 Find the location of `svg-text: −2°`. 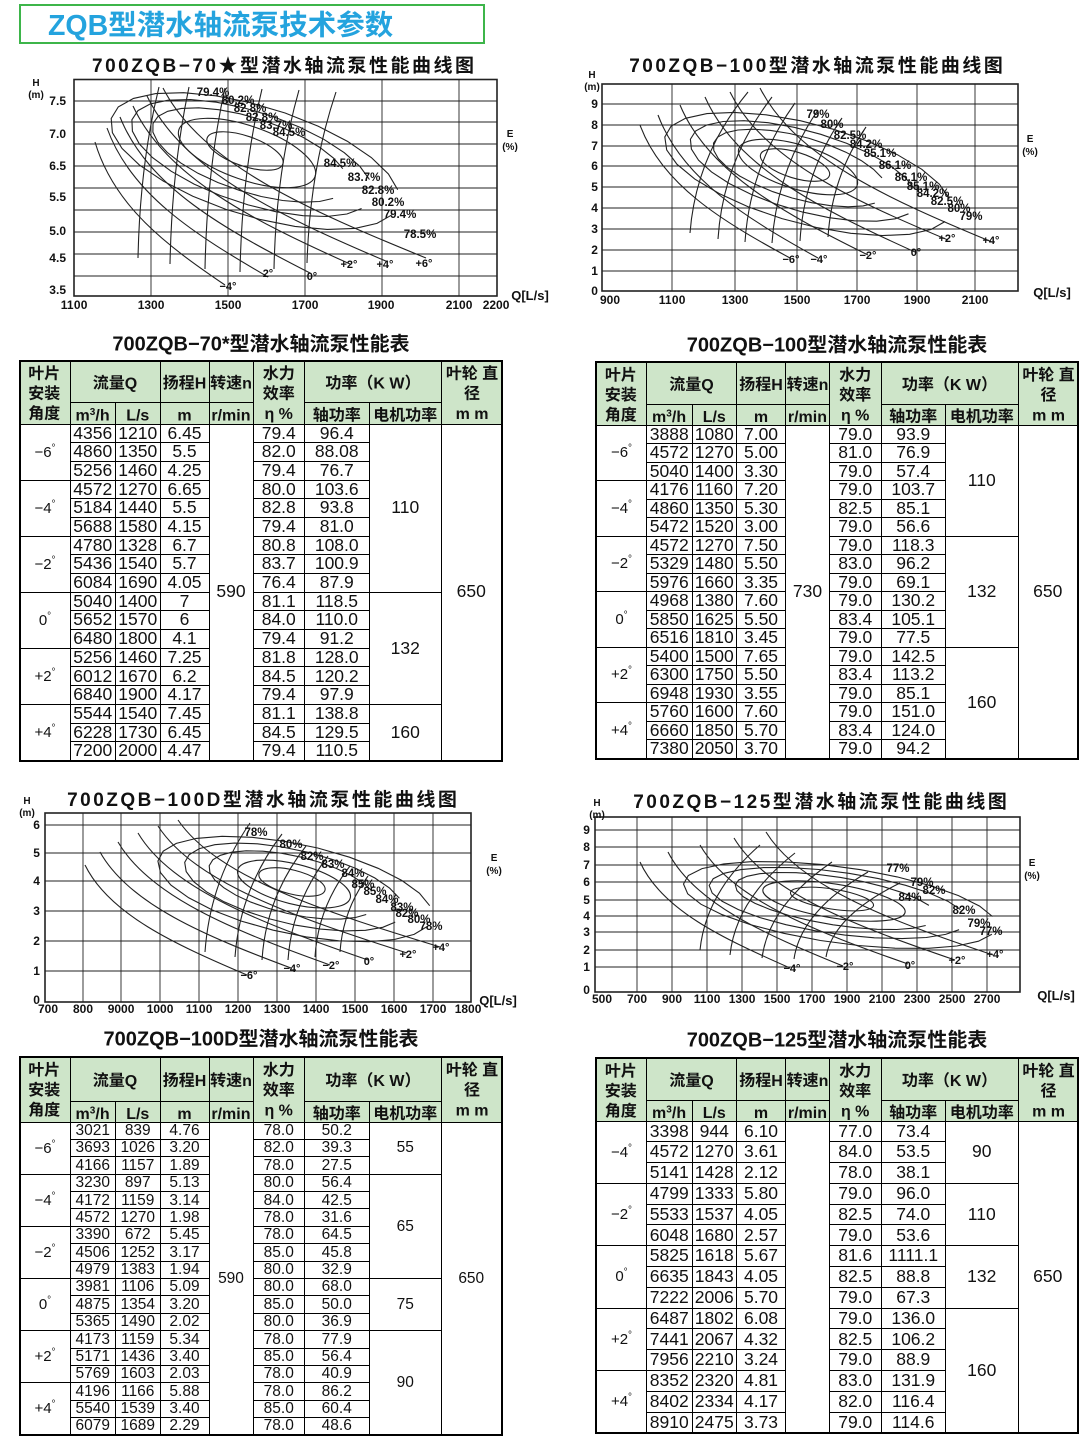

svg-text: −2° is located at coordinates (845, 967).